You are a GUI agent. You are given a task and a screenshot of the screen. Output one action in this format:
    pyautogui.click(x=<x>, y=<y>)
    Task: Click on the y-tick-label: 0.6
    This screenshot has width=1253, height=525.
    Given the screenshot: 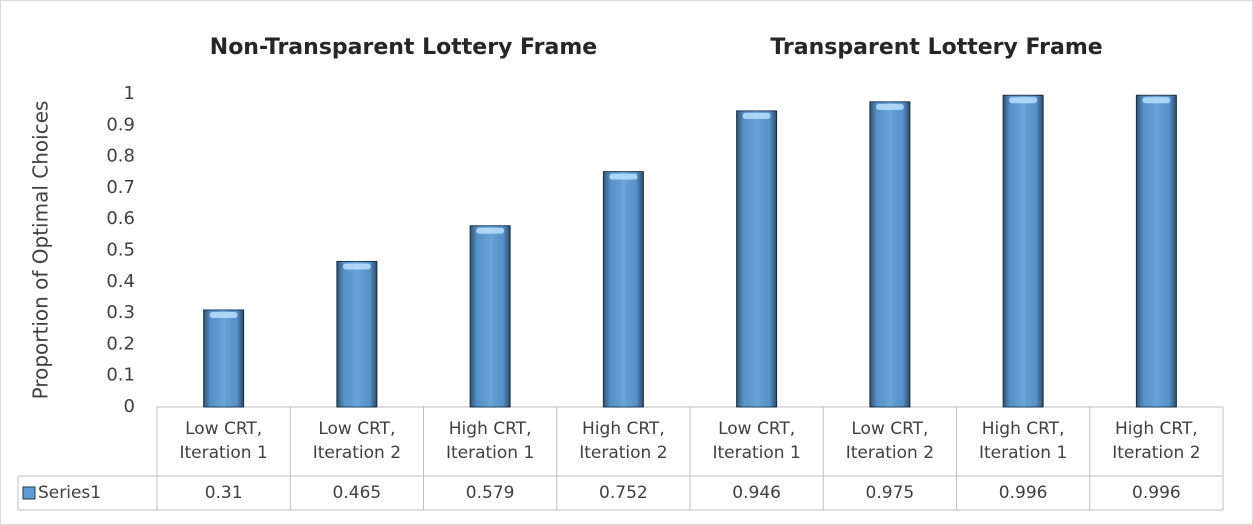 What is the action you would take?
    pyautogui.click(x=120, y=218)
    